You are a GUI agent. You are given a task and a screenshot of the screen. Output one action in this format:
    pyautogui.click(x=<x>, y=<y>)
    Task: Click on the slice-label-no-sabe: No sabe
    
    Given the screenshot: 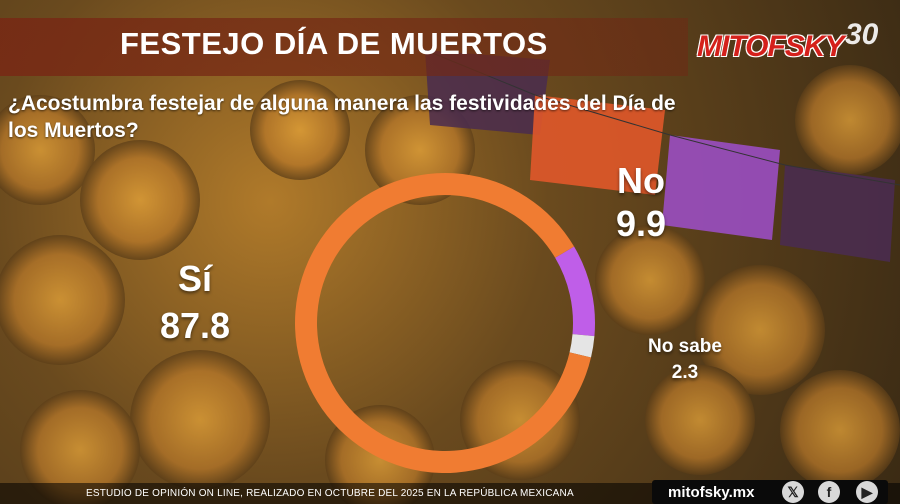 What is the action you would take?
    pyautogui.click(x=685, y=346)
    